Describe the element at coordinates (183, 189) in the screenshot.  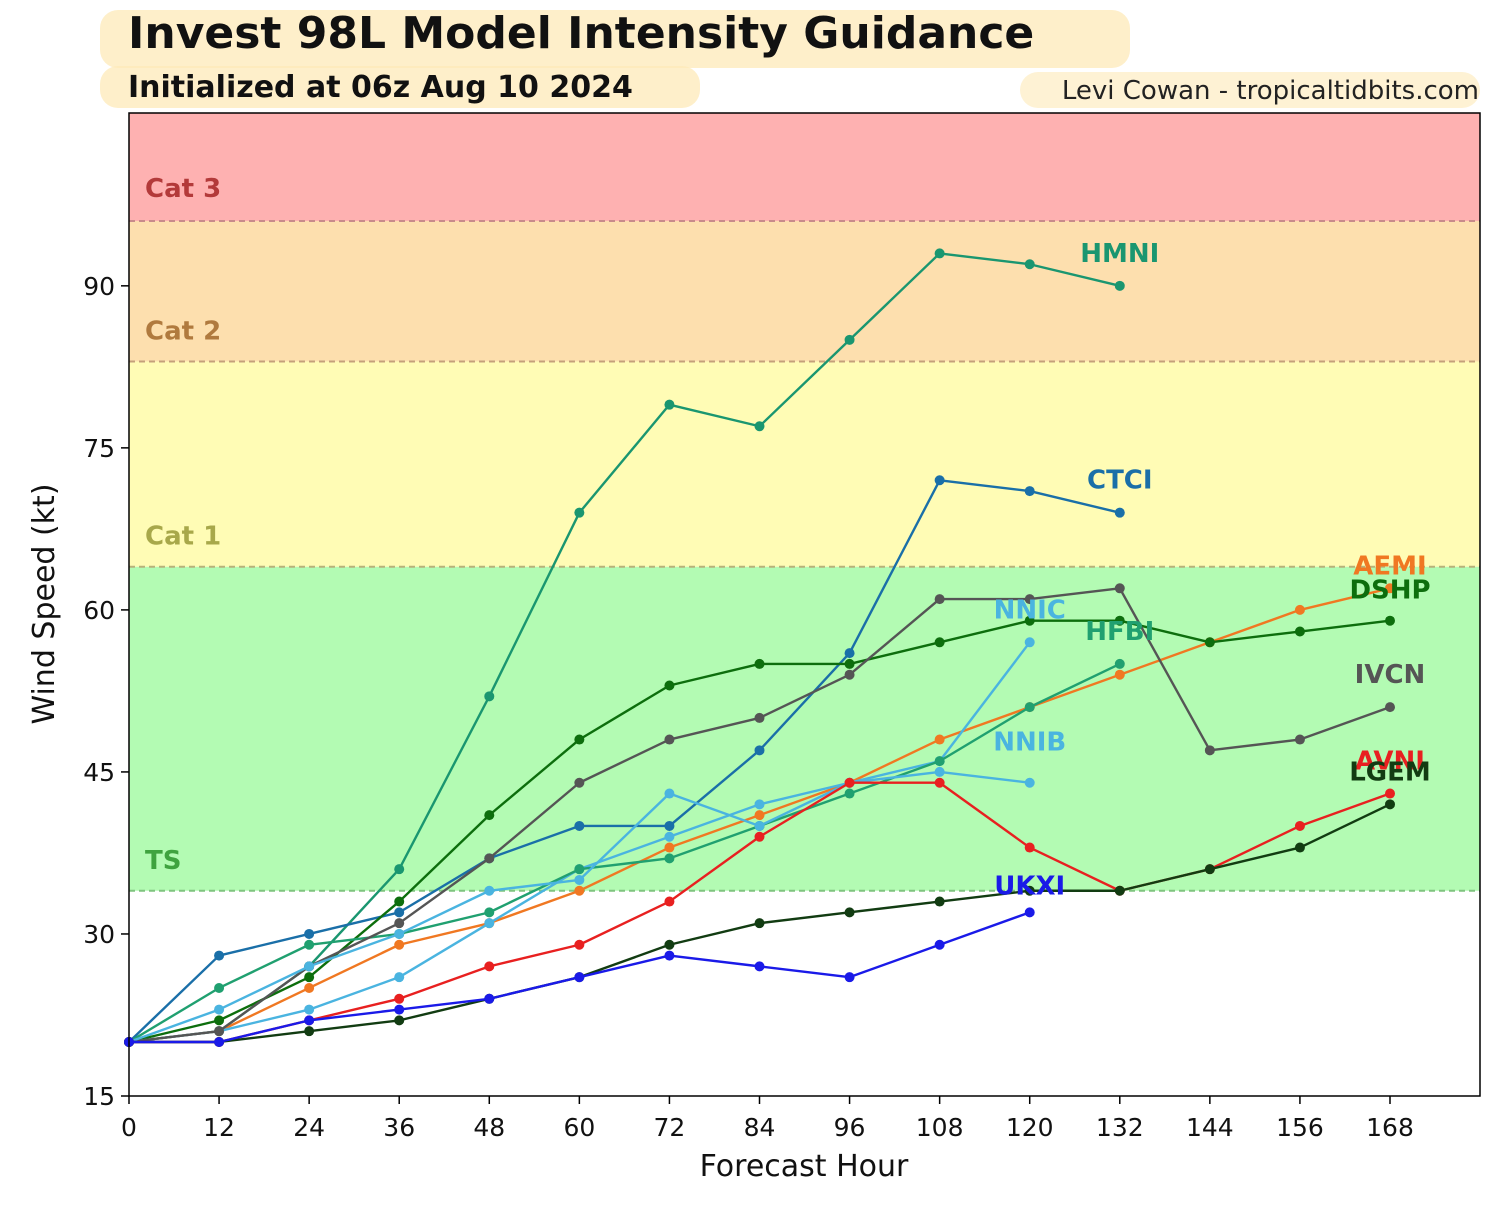
I see `band-label-3: Cat 3` at that location.